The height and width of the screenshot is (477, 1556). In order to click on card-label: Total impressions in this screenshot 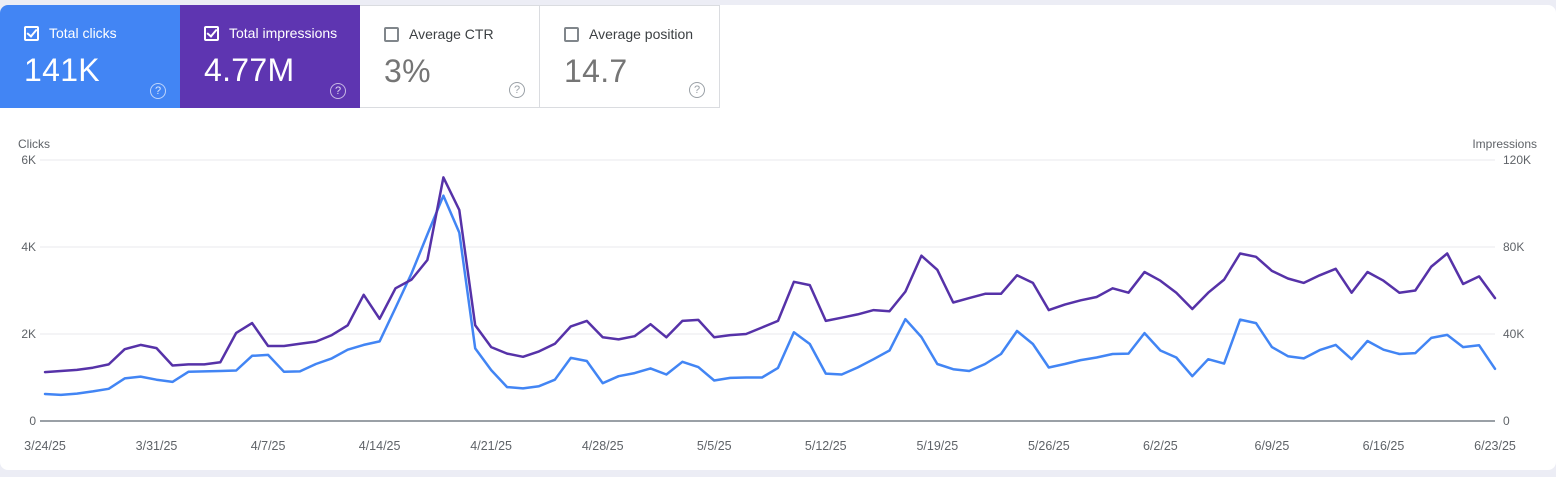, I will do `click(283, 33)`.